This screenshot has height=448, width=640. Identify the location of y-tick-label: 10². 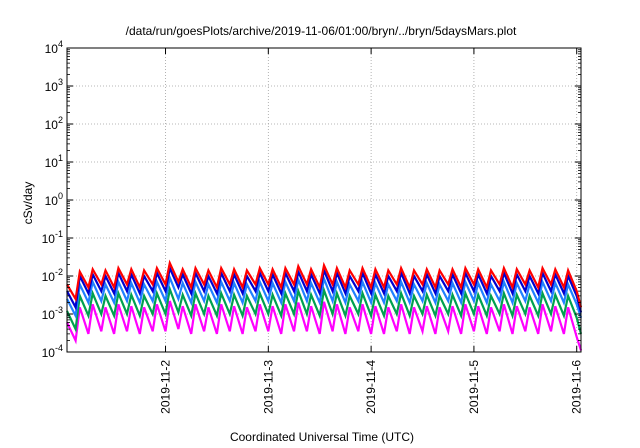
(54, 123).